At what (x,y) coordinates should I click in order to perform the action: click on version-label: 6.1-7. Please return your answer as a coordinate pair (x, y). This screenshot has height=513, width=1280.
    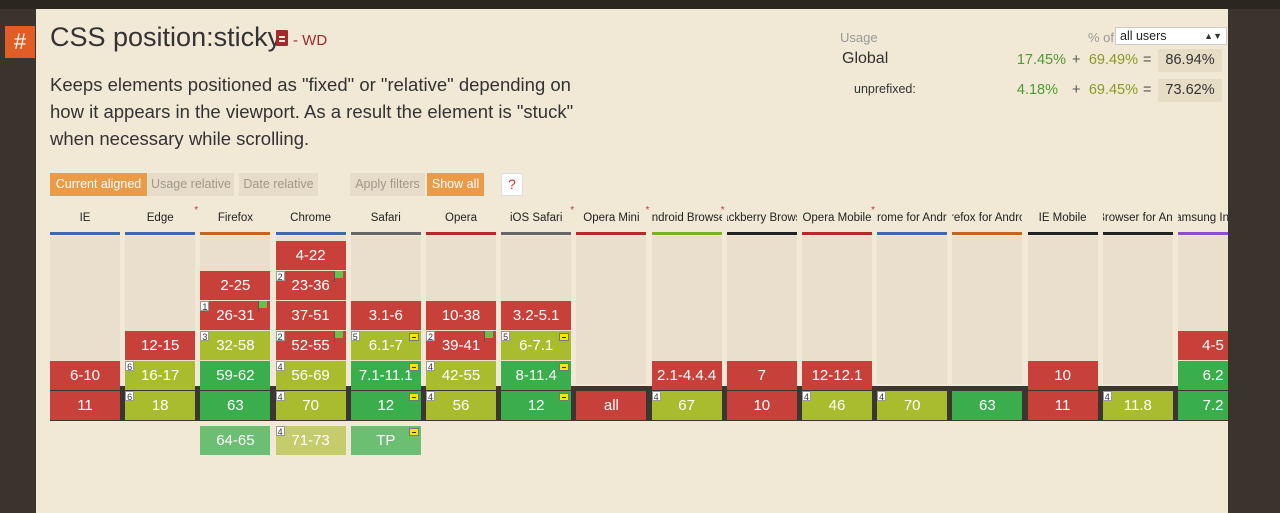
    Looking at the image, I should click on (385, 345).